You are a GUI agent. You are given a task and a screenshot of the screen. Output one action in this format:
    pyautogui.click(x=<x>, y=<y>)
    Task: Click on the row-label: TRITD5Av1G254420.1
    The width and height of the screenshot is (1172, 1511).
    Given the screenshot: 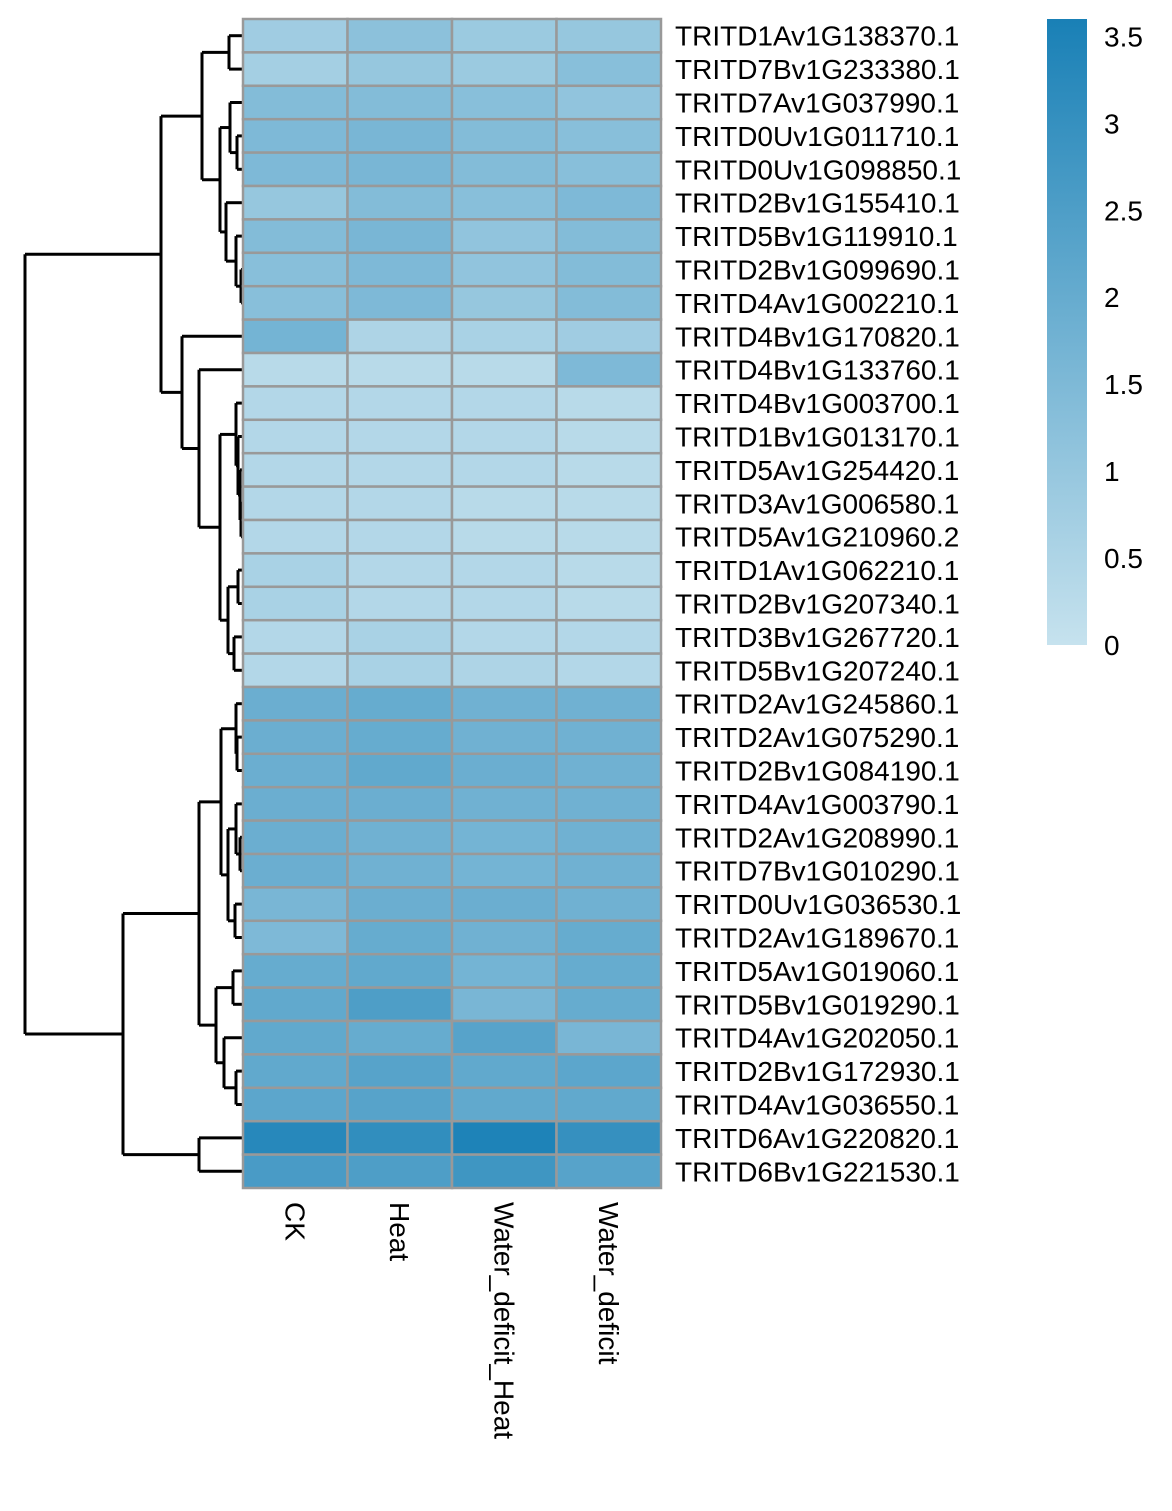 What is the action you would take?
    pyautogui.click(x=817, y=470)
    